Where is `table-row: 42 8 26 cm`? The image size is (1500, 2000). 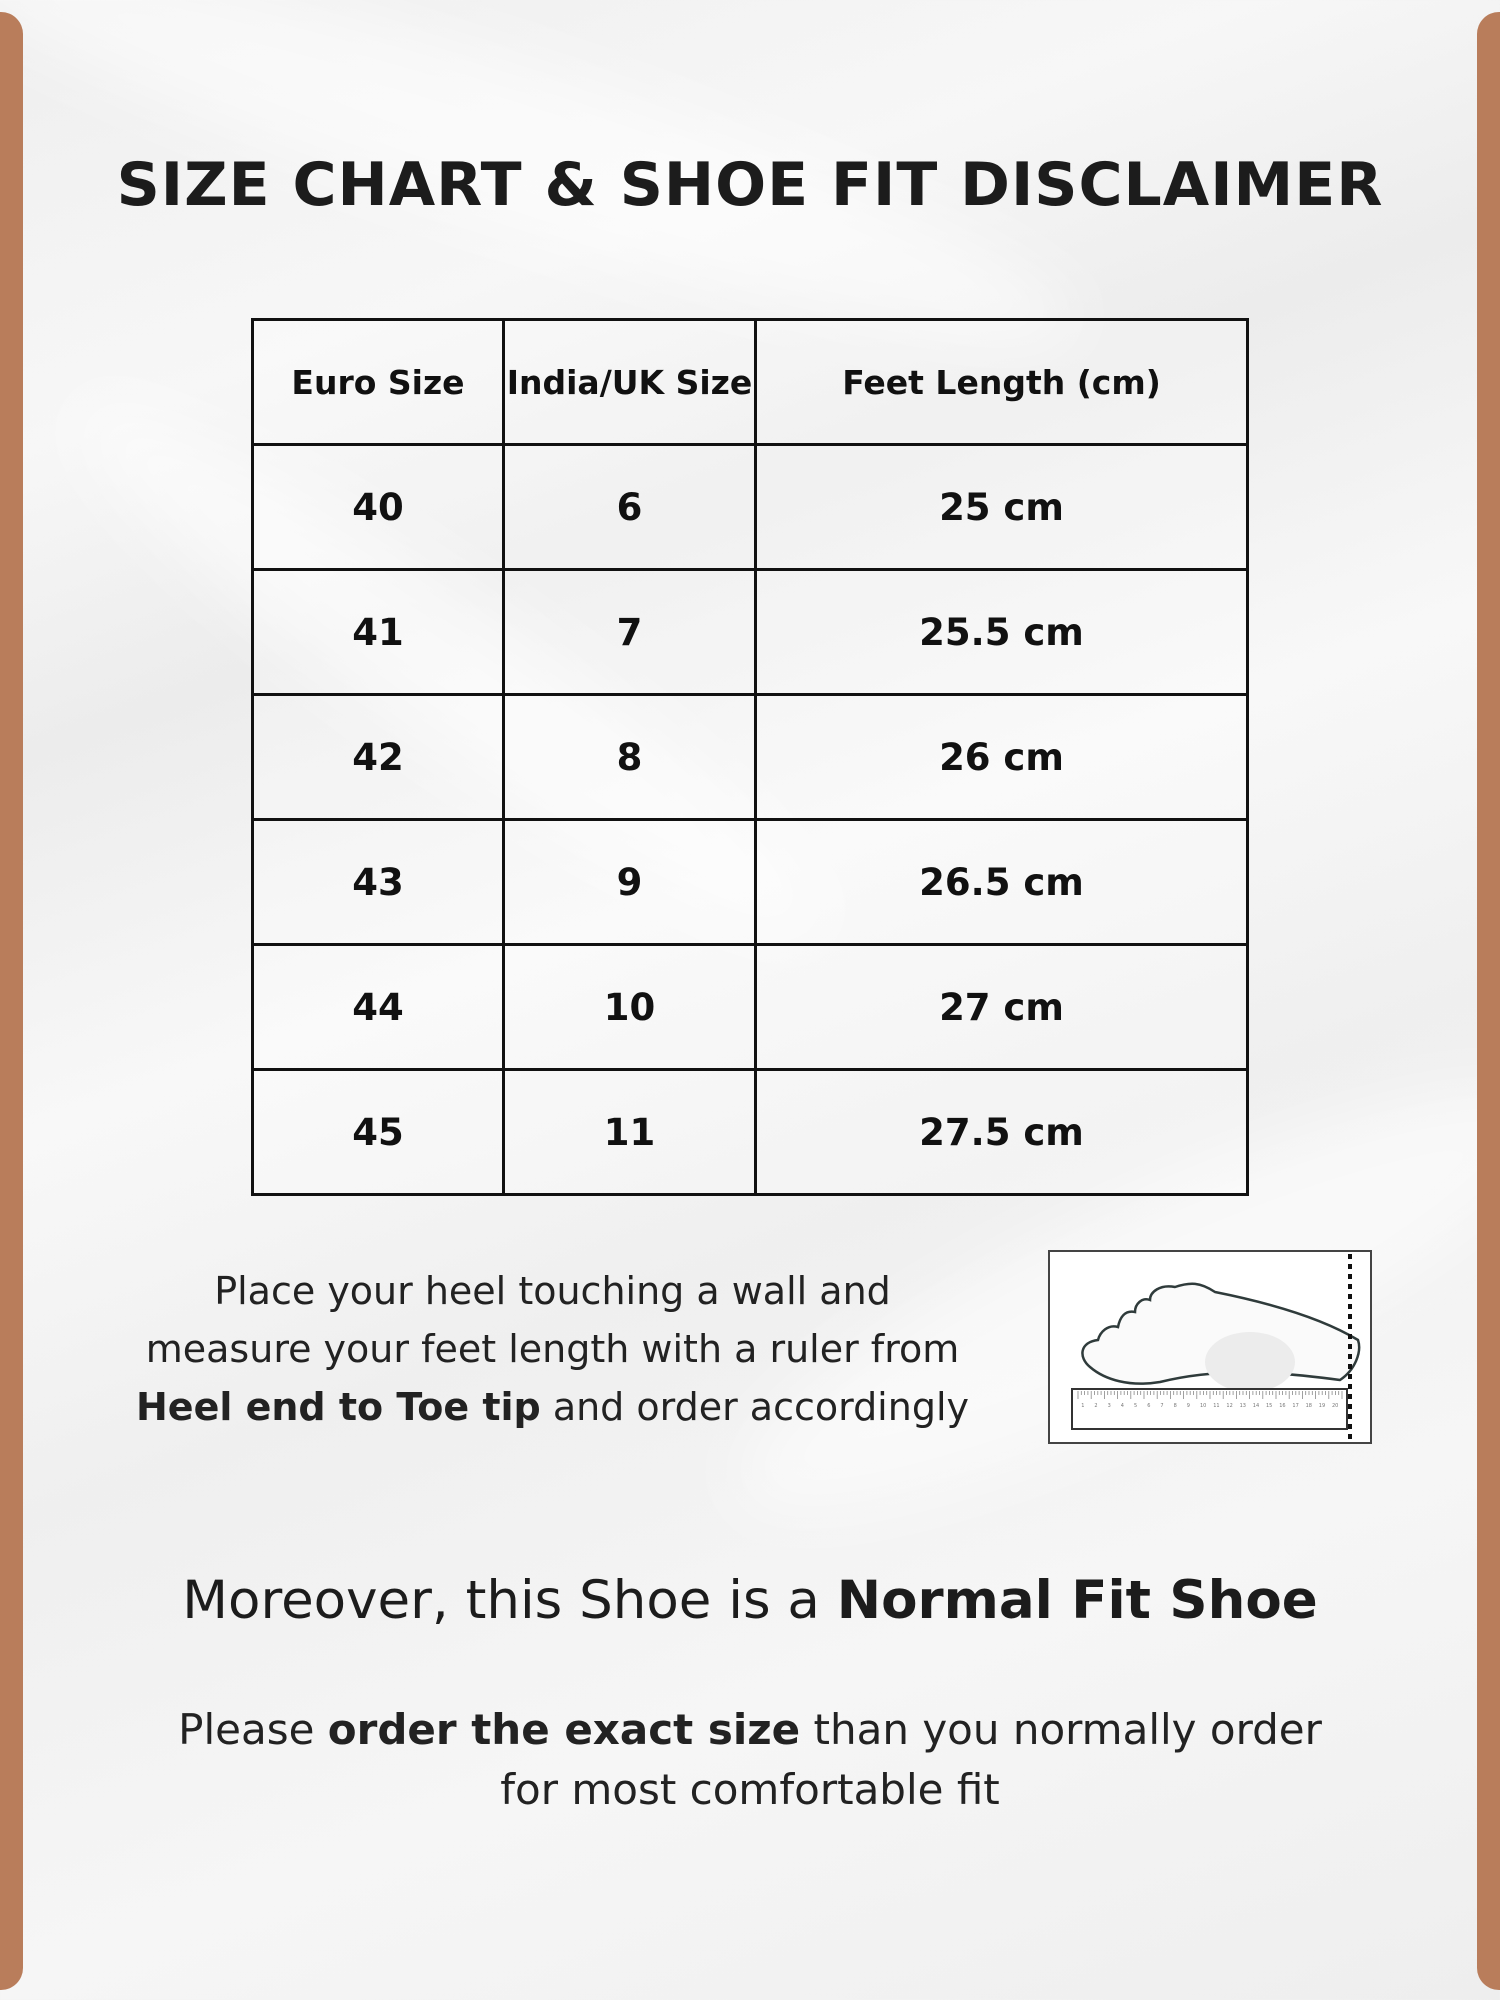
table-row: 42 8 26 cm is located at coordinates (750, 757).